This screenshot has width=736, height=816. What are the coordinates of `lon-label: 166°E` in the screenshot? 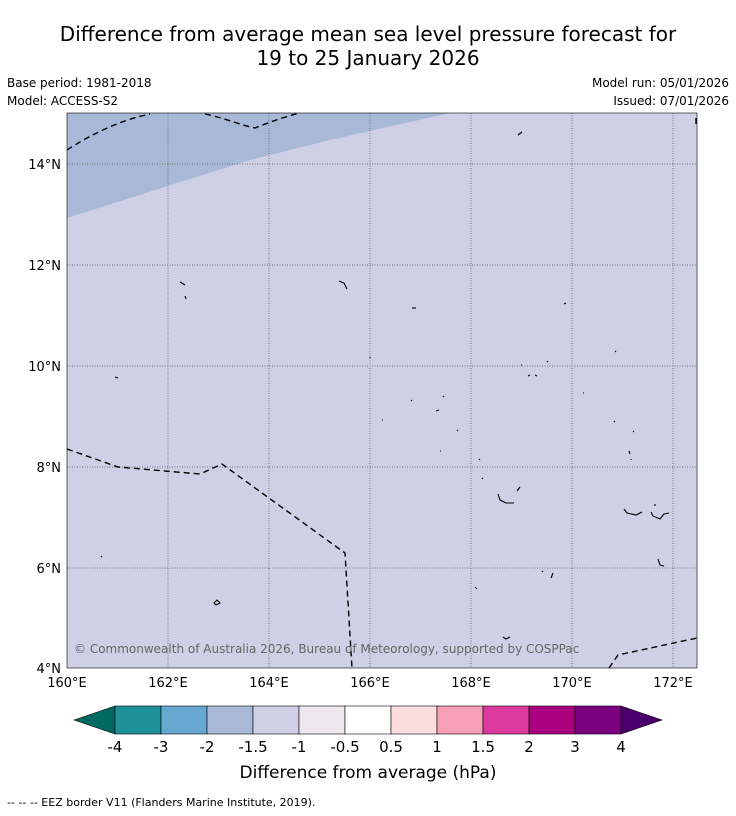 It's located at (370, 683).